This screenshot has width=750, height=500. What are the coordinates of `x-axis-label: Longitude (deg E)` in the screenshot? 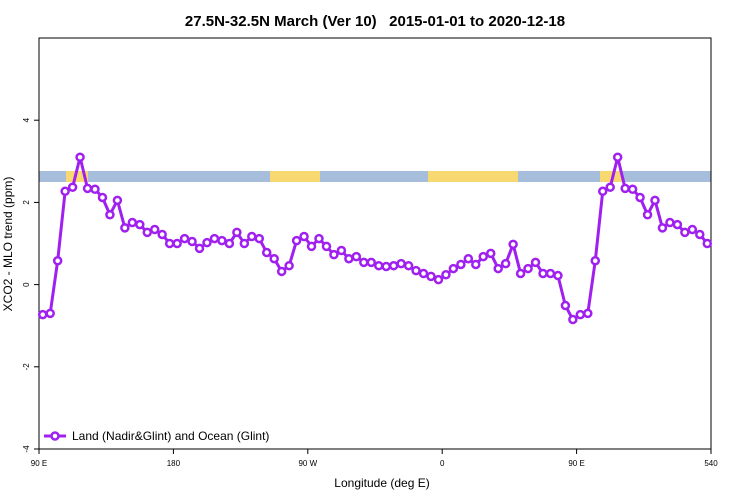 It's located at (381, 483).